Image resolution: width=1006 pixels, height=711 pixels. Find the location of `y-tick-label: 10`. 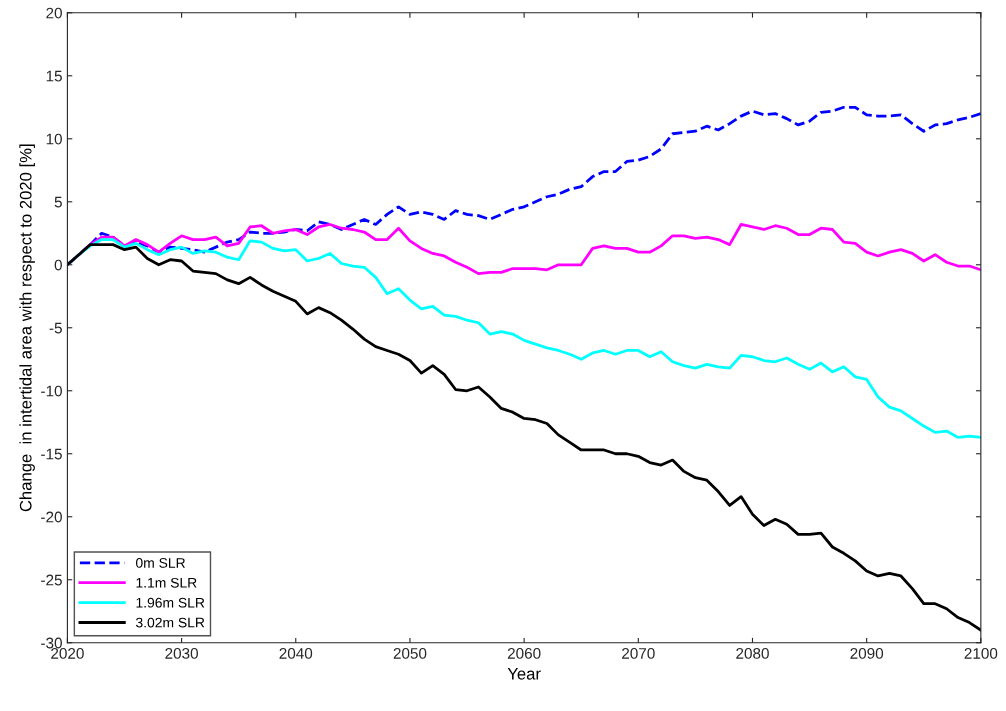

y-tick-label: 10 is located at coordinates (54, 139).